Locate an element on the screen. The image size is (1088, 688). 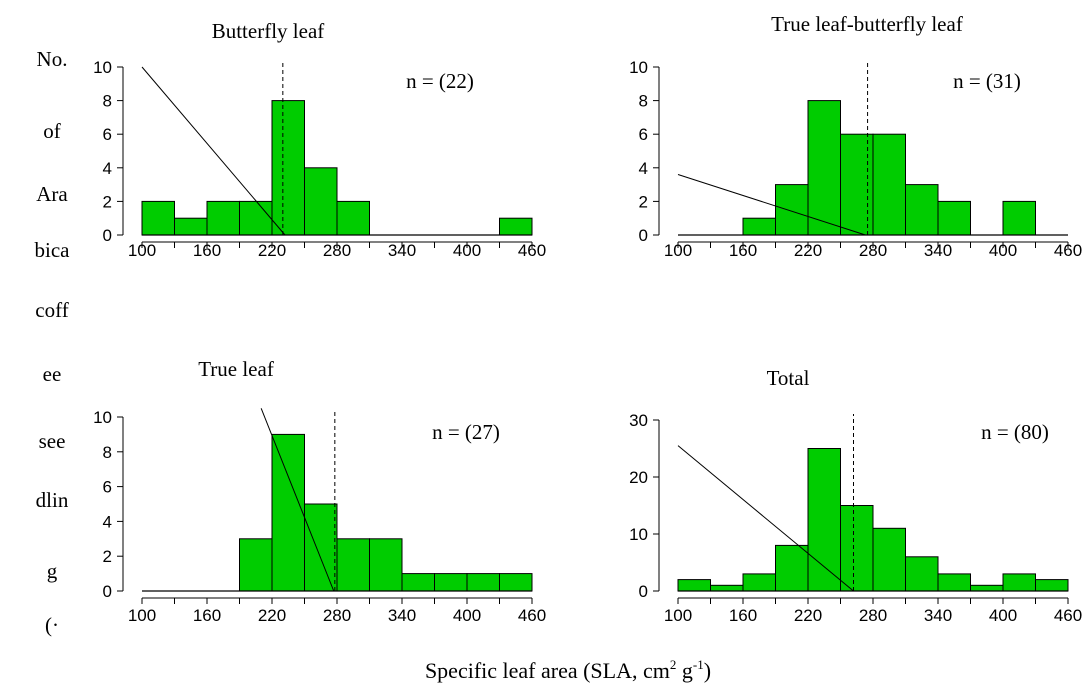
sample-size-label: n = (27) is located at coordinates (466, 432).